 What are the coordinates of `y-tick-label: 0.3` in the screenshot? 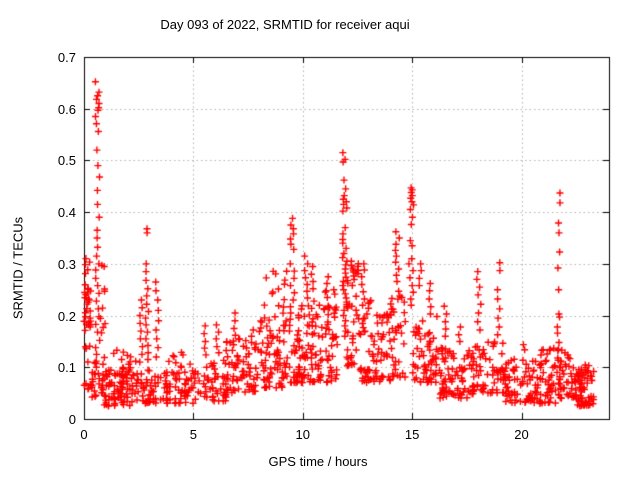 It's located at (66, 264).